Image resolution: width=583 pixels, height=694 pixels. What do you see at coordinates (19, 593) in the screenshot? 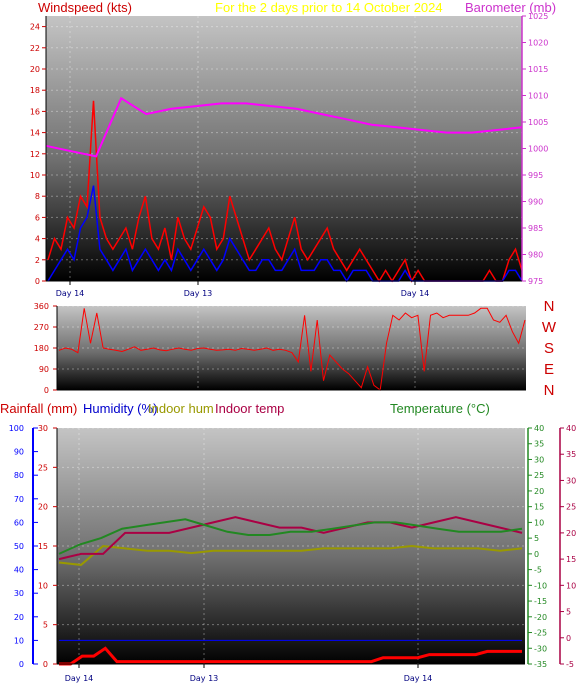
I see `humidity-tick-label: 30` at bounding box center [19, 593].